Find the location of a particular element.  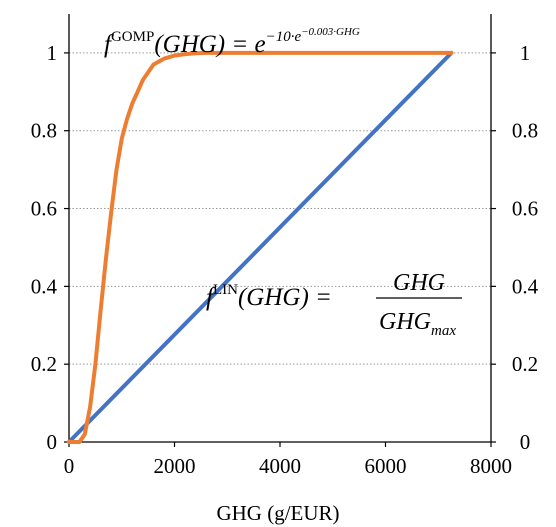

y-tick-label-left: 1 is located at coordinates (52, 53).